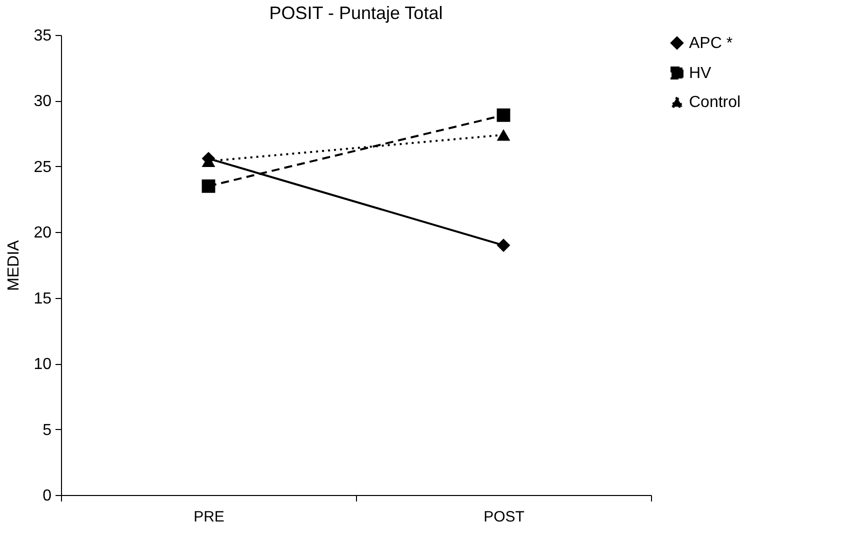  What do you see at coordinates (43, 365) in the screenshot?
I see `y-tick-label: 10` at bounding box center [43, 365].